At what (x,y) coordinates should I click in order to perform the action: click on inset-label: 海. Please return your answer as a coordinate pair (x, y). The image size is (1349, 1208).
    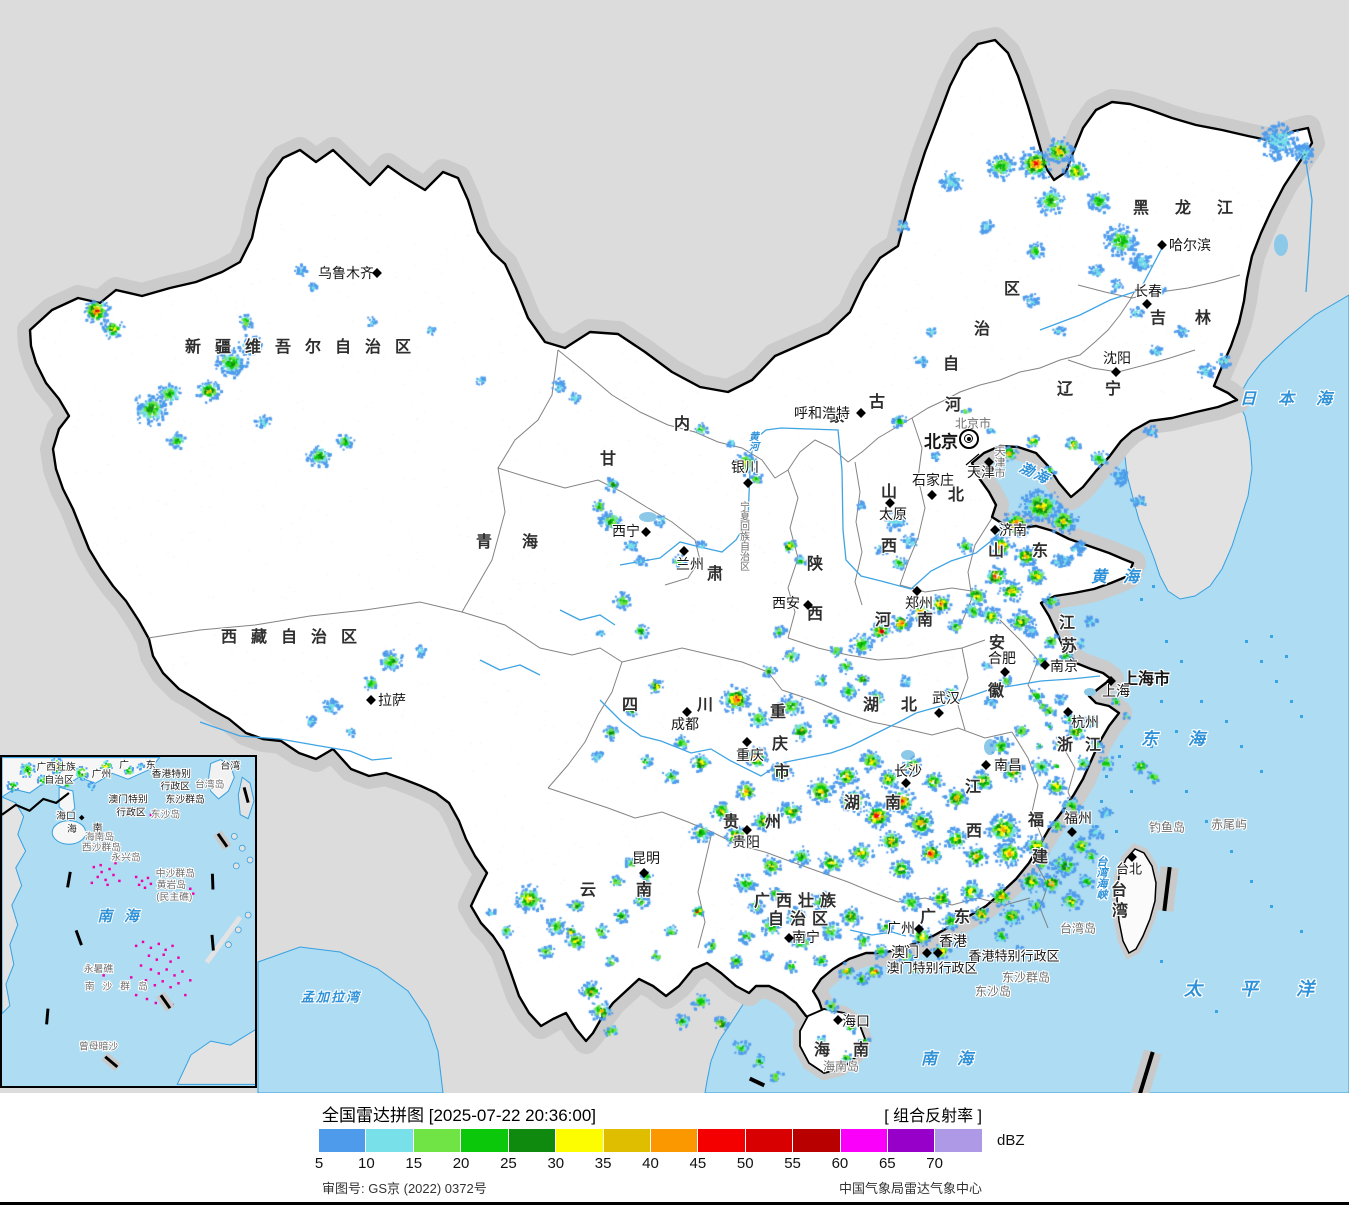
    Looking at the image, I should click on (72, 828).